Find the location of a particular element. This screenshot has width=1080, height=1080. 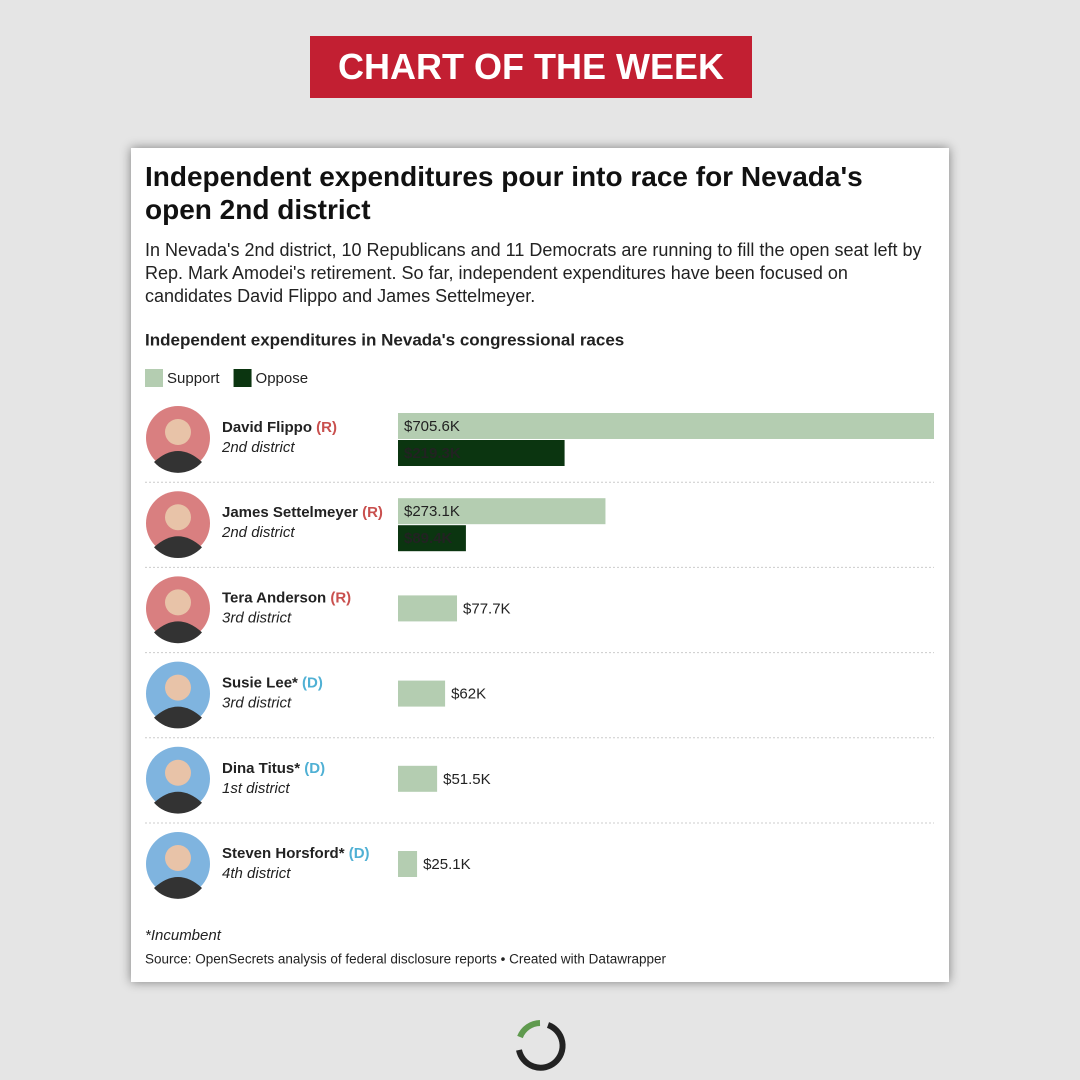

candidate-name: Dina Titus* (D) is located at coordinates (273, 768).